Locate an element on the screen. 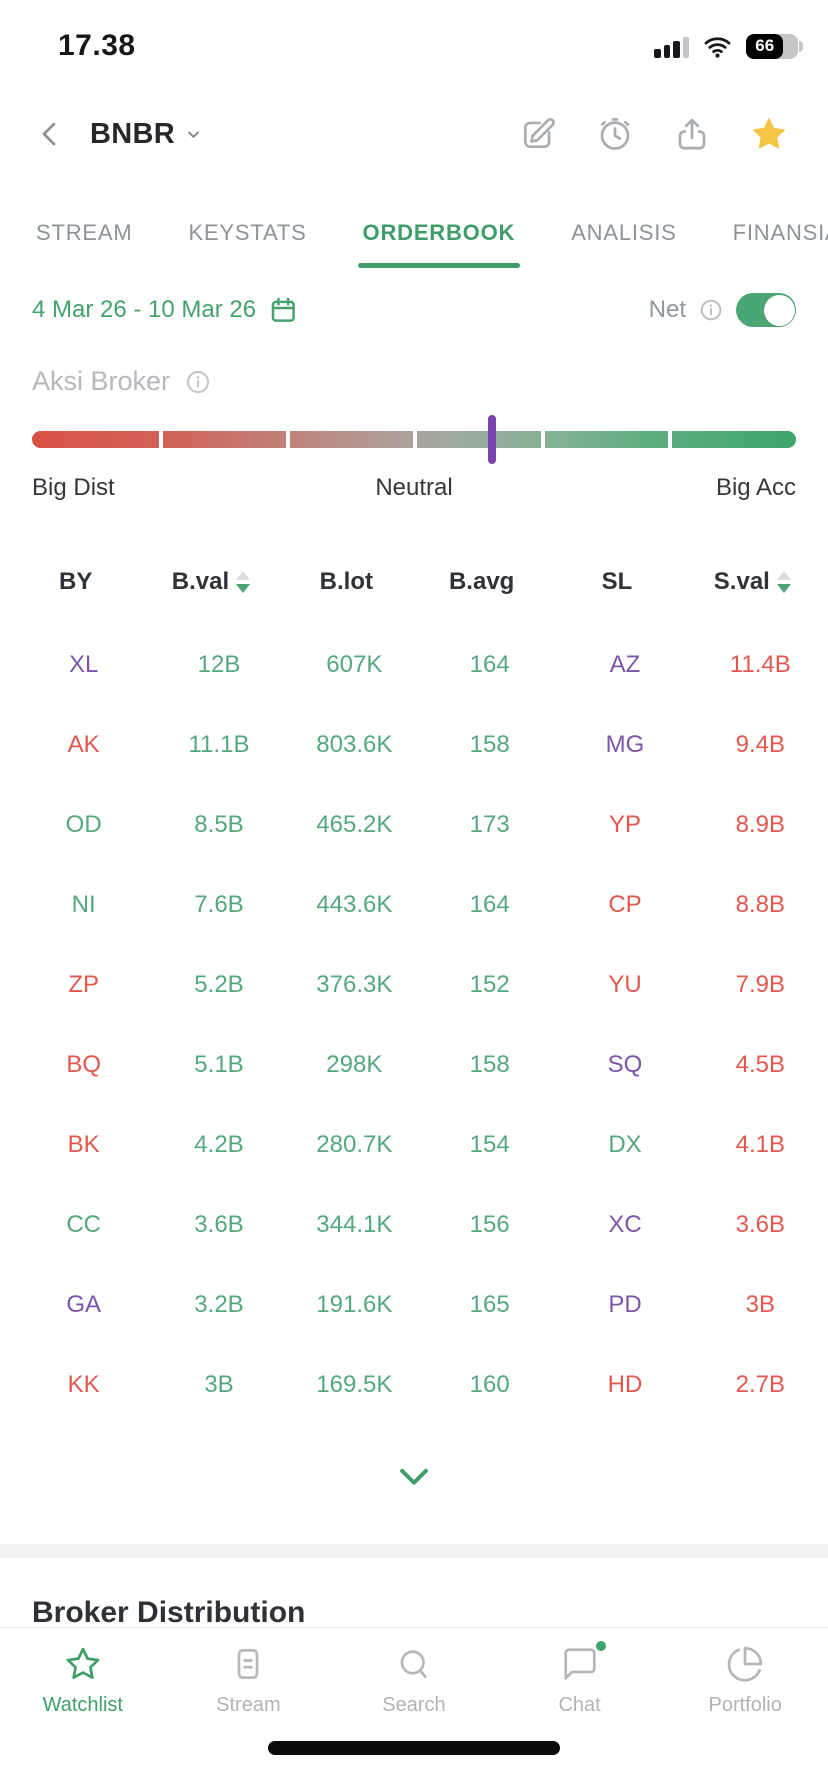  buy-broker-code: OD is located at coordinates (83, 824).